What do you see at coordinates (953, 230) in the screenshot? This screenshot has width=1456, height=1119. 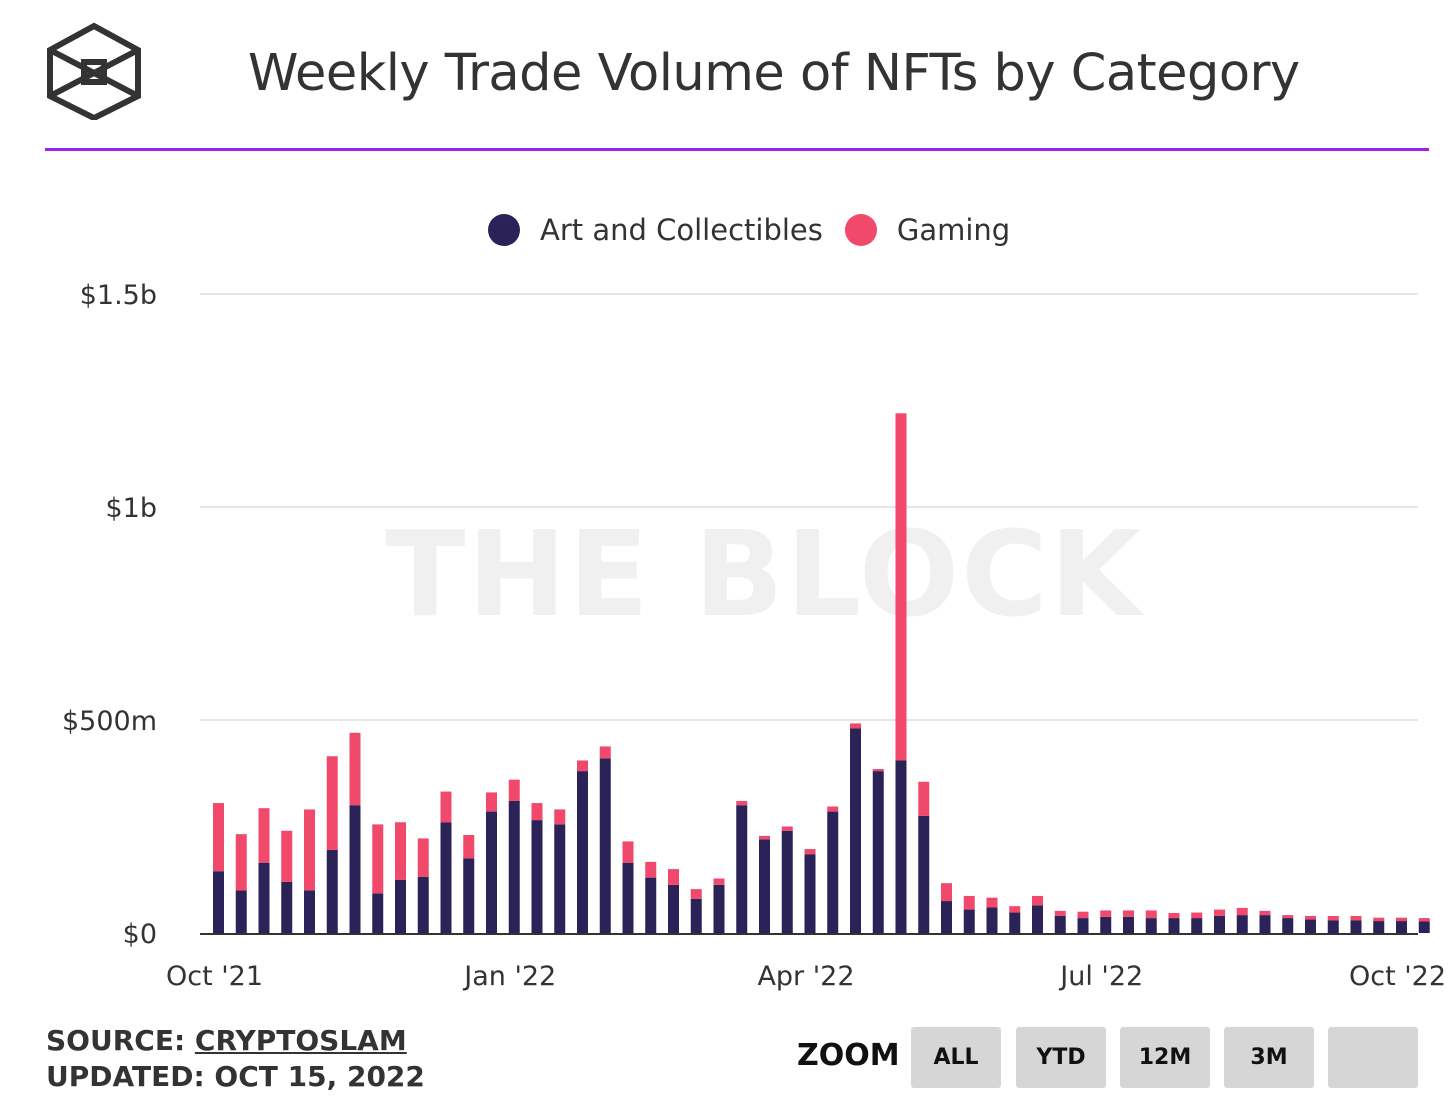 I see `legend-label-gaming: Gaming` at bounding box center [953, 230].